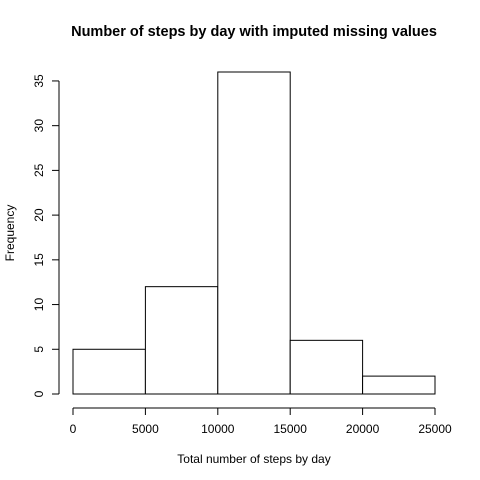 Image resolution: width=480 pixels, height=480 pixels. I want to click on y-axis-label: Frequency, so click(10, 233).